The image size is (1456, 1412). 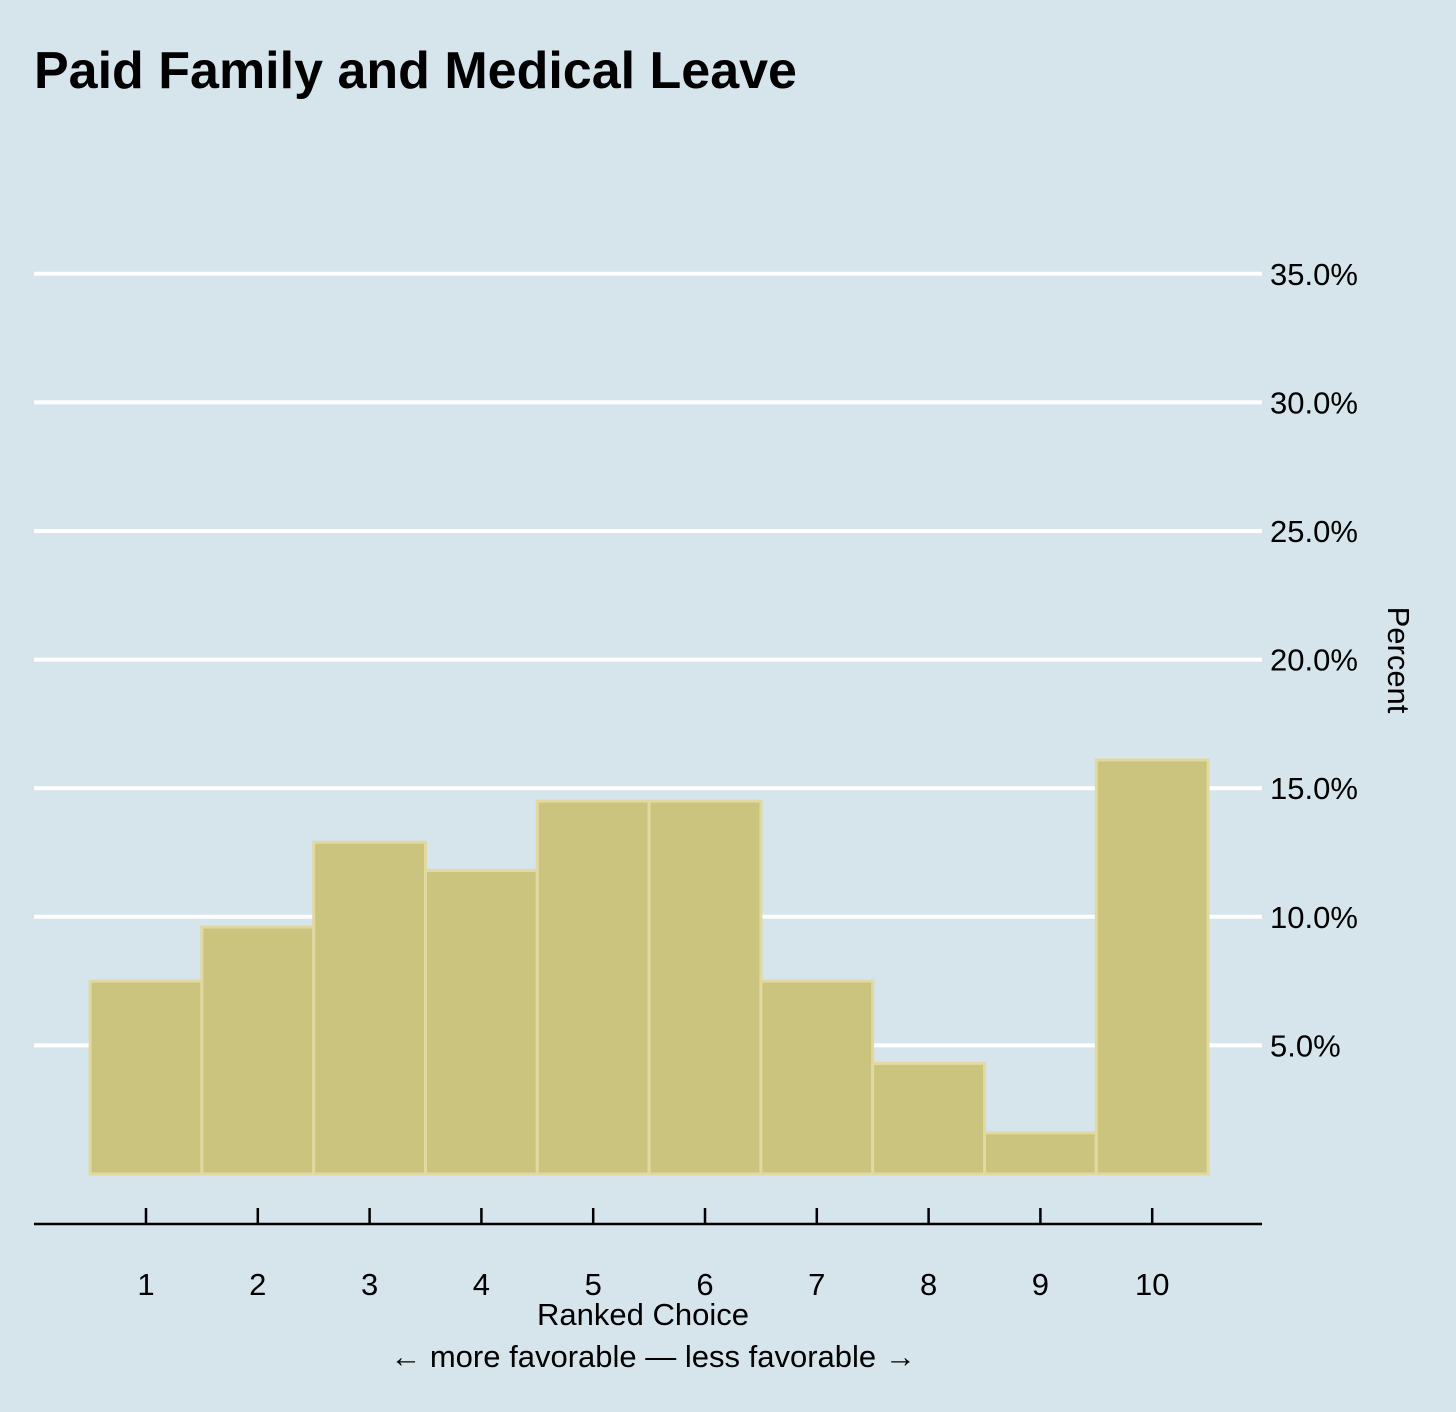 I want to click on x-axis-sublabel: ← more favorable — less favorable →, so click(x=653, y=1356).